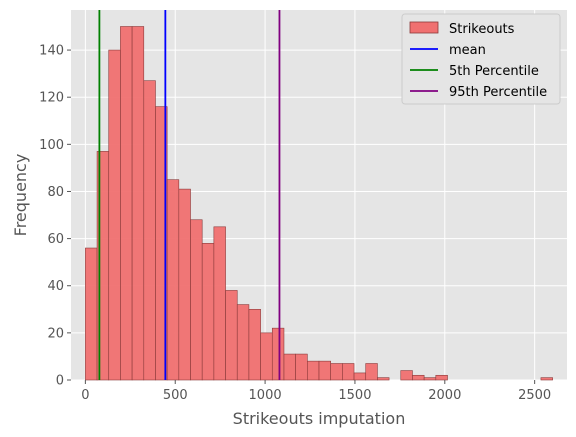  What do you see at coordinates (265, 395) in the screenshot?
I see `x-tick-label: 1000` at bounding box center [265, 395].